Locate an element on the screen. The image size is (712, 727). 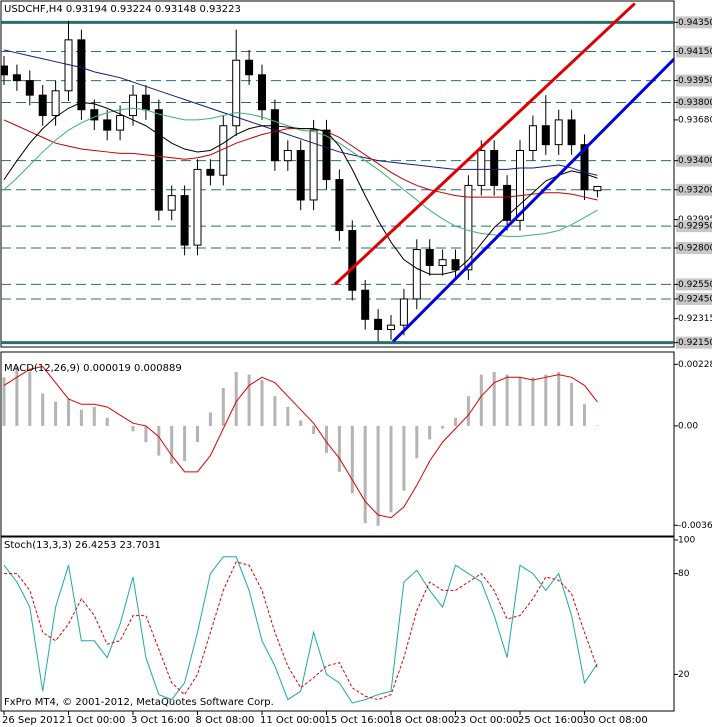
y-tick-label: 0.94350 is located at coordinates (695, 23).